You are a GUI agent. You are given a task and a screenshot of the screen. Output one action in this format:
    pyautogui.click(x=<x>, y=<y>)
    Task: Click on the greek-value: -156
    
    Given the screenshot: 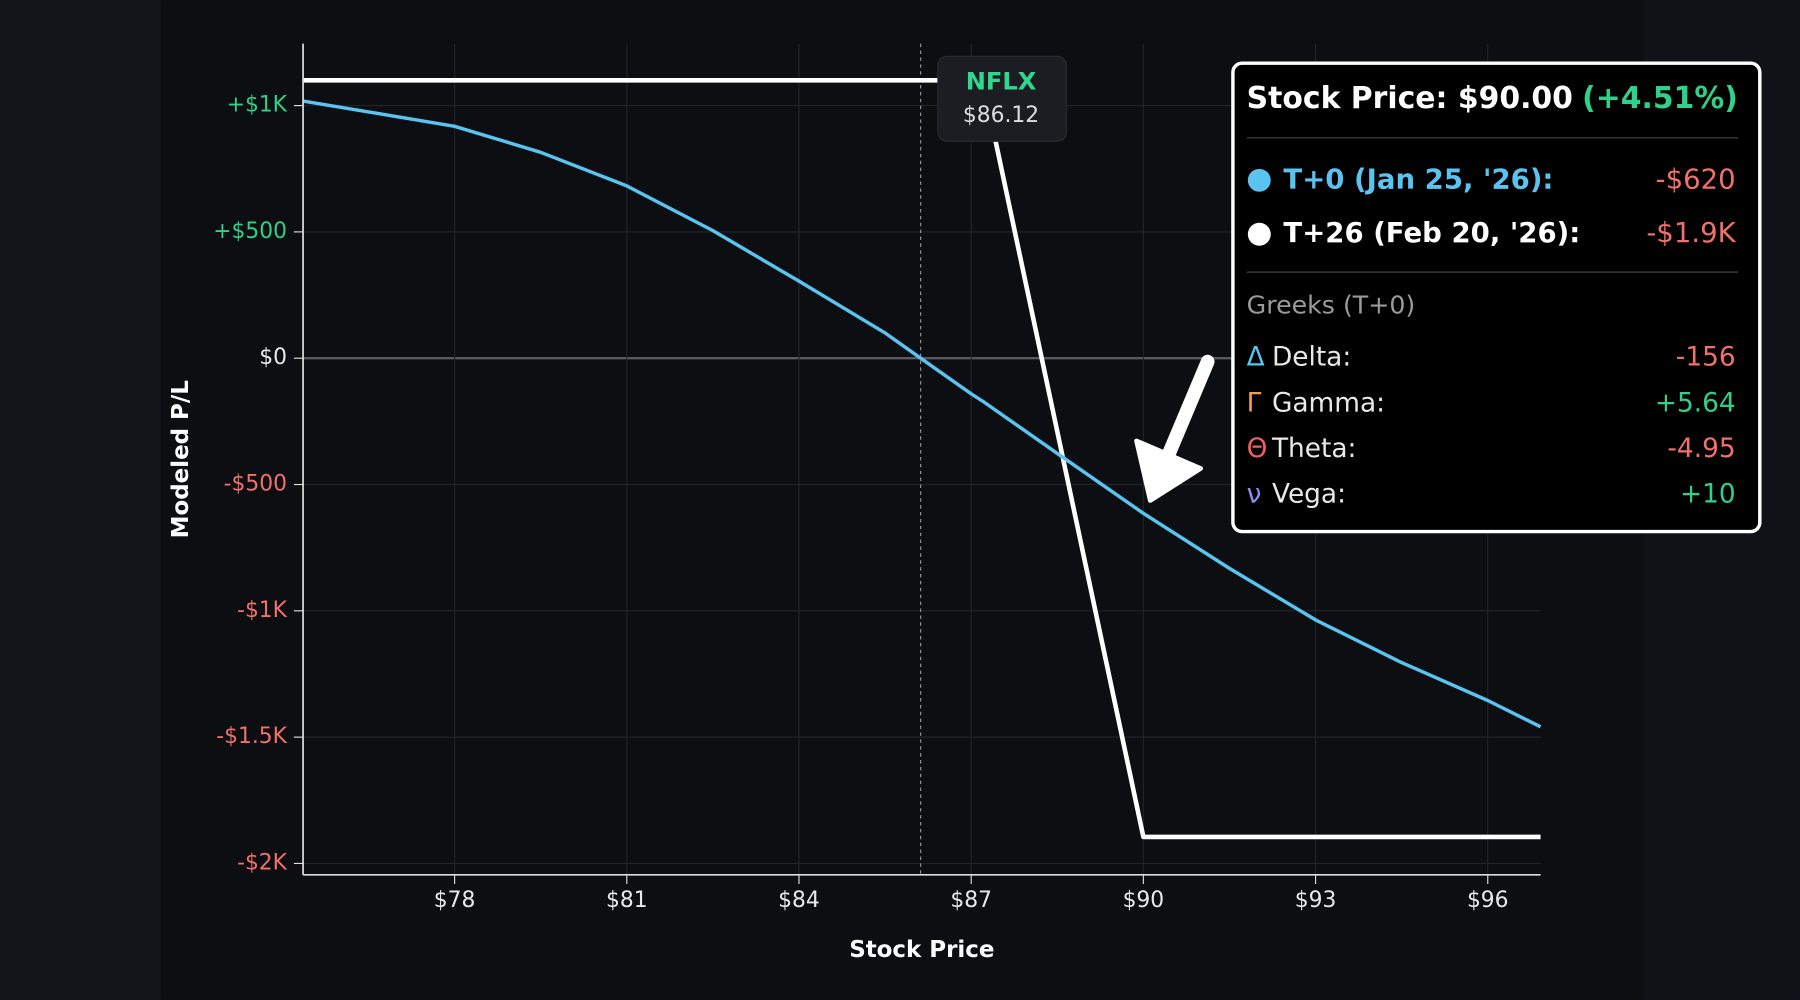 What is the action you would take?
    pyautogui.click(x=1706, y=357)
    